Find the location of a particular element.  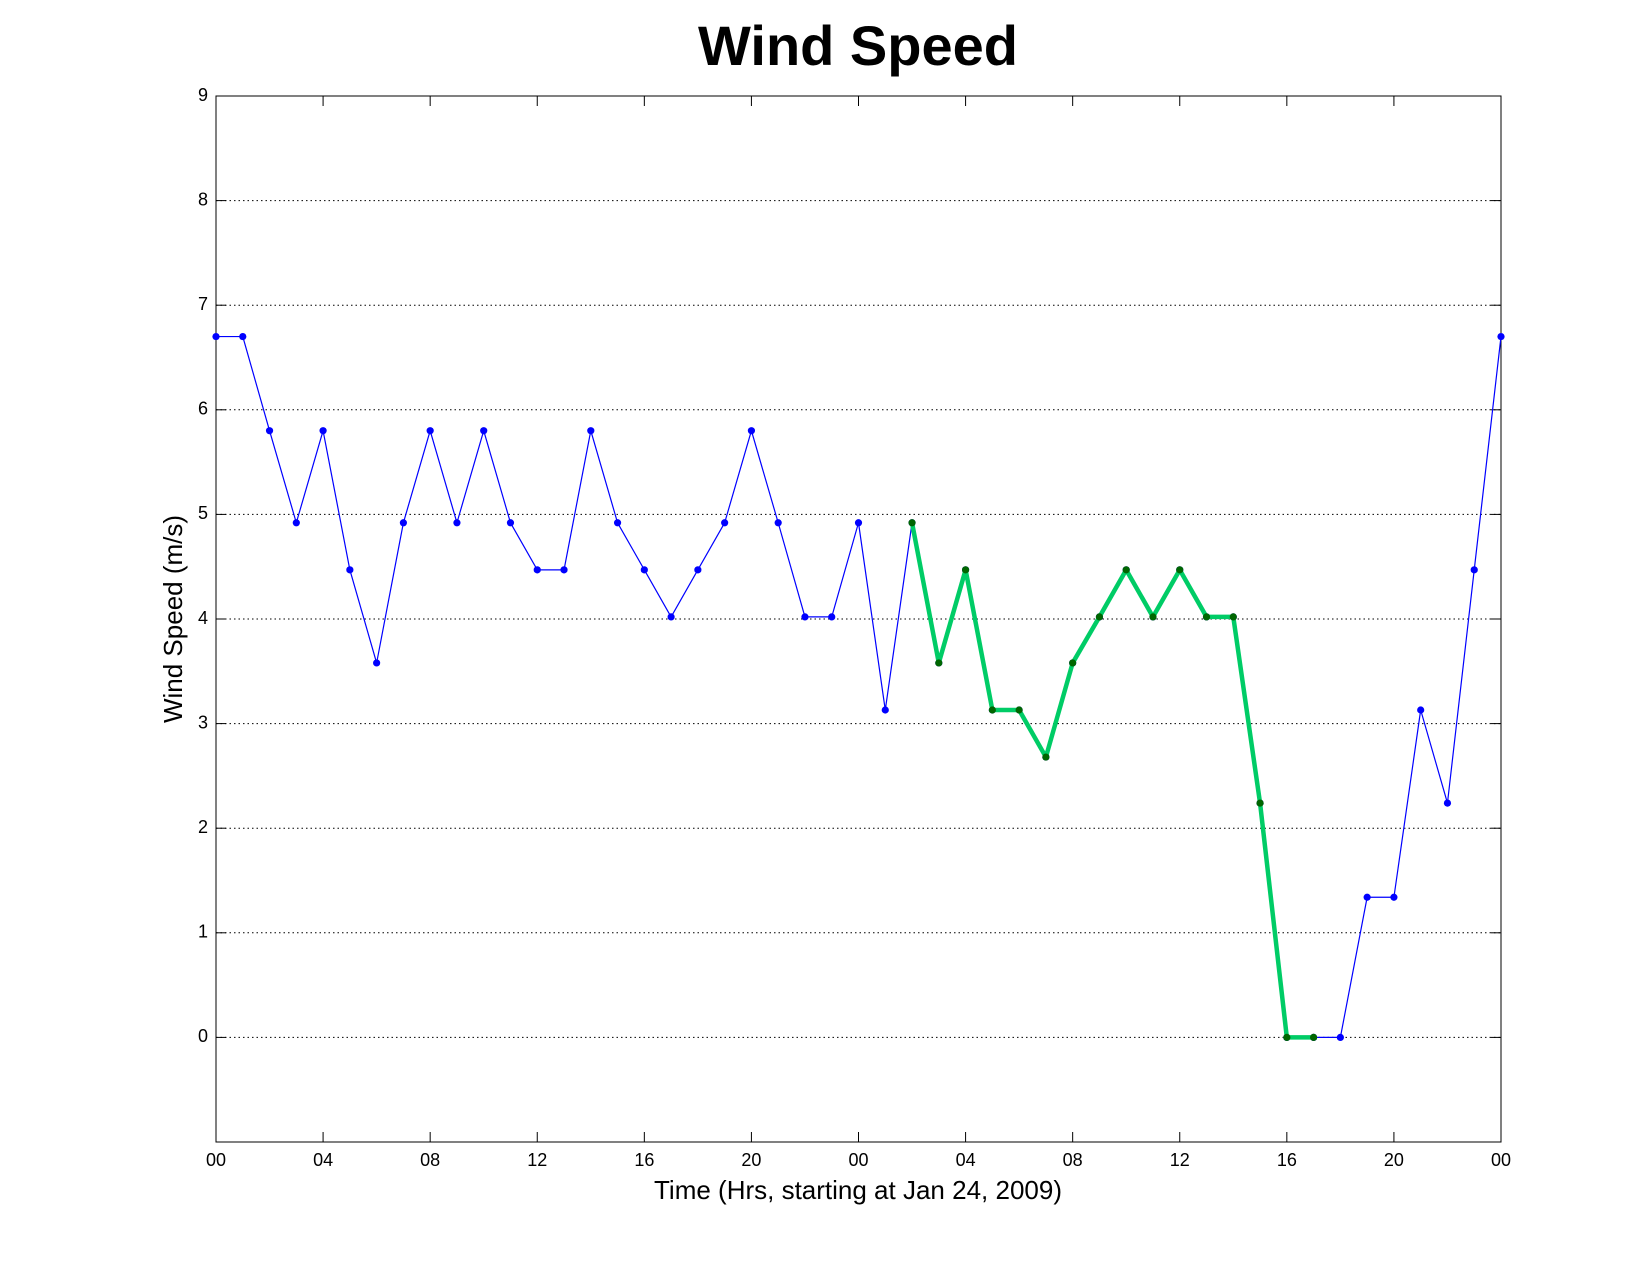

y-tick-label: 7 is located at coordinates (203, 304).